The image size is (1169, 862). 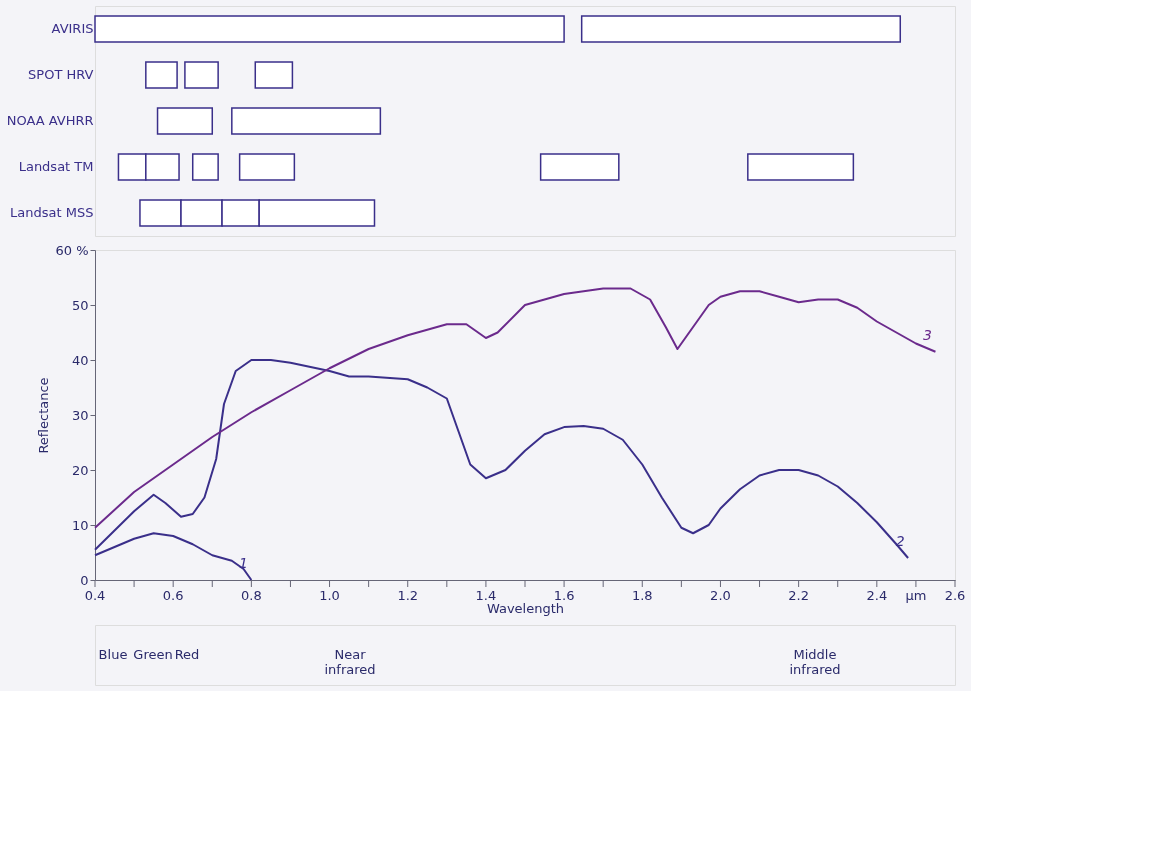 I want to click on series-label: 1, so click(x=243, y=563).